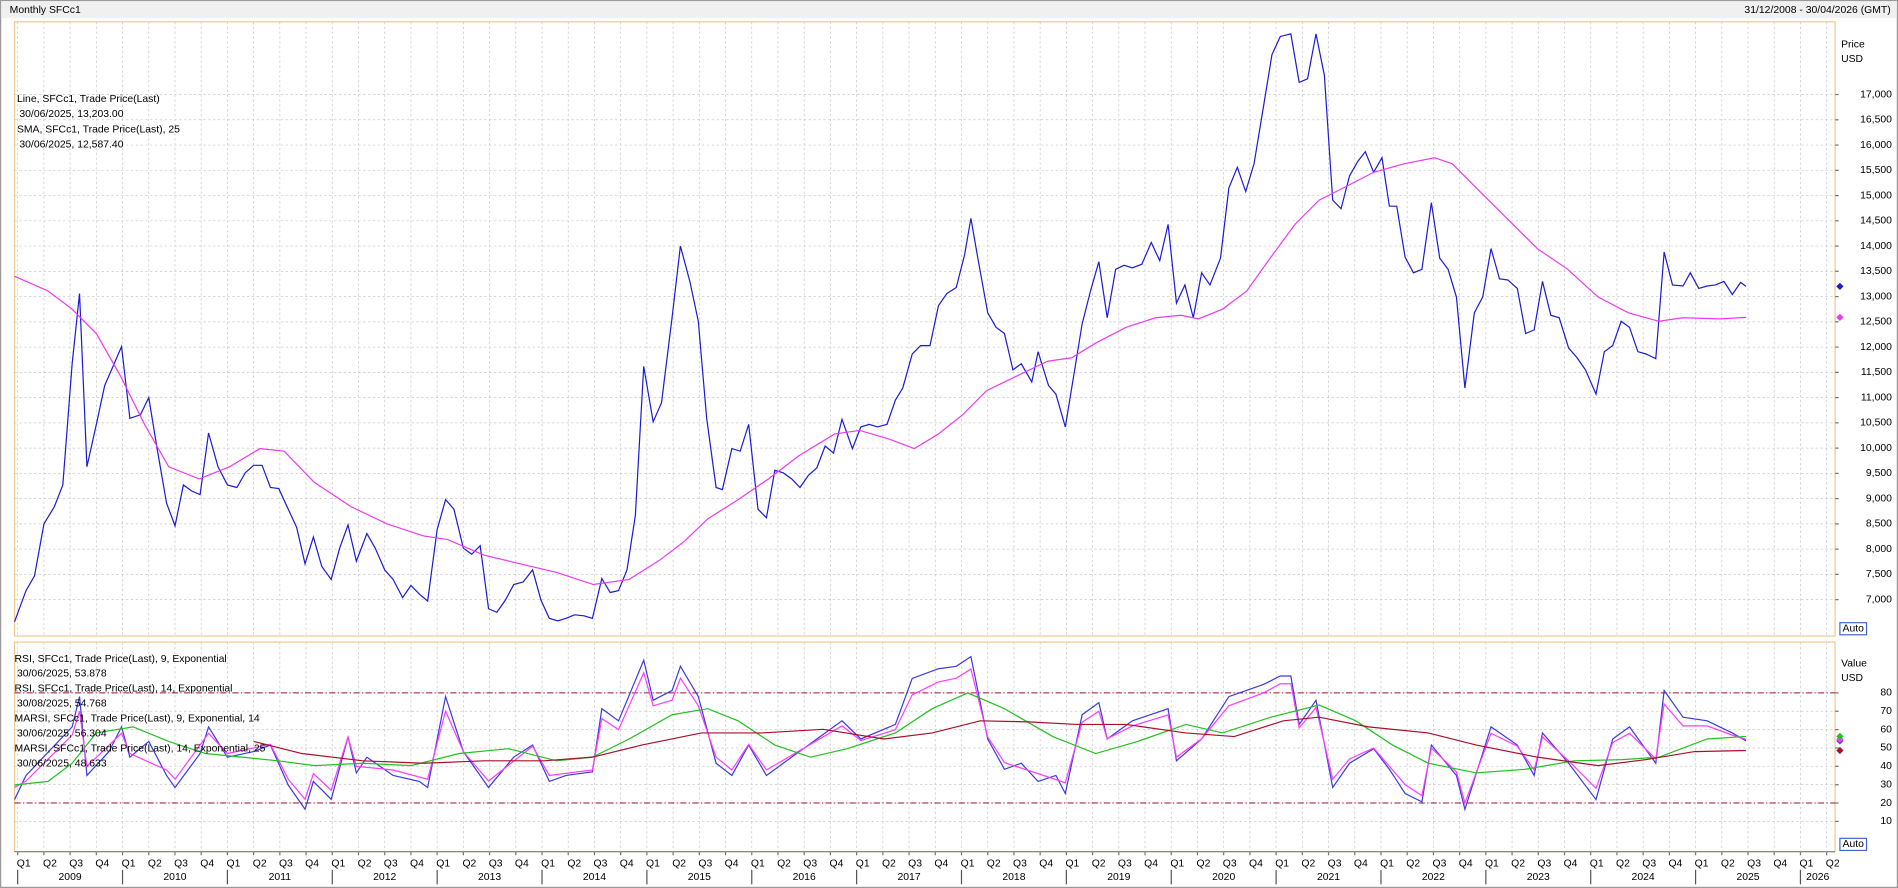 This screenshot has width=1898, height=888. Describe the element at coordinates (1876, 347) in the screenshot. I see `y-tick-label: 12,000` at that location.